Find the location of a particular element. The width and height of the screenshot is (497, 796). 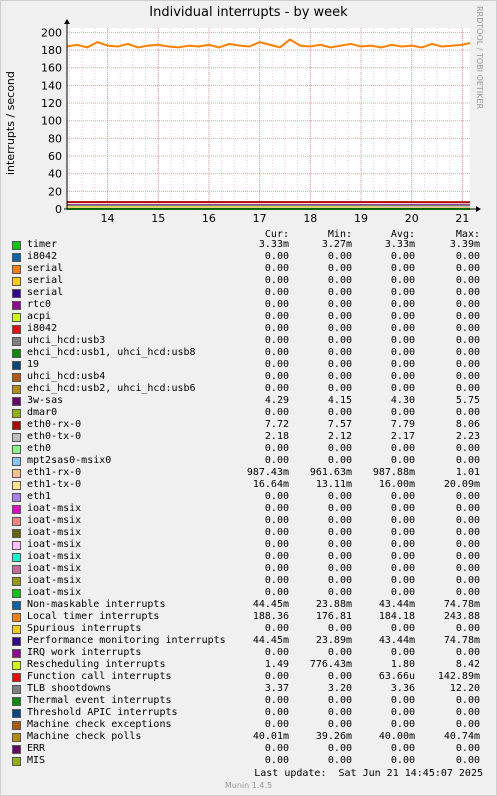

legend-min: 4.15 is located at coordinates (339, 400).